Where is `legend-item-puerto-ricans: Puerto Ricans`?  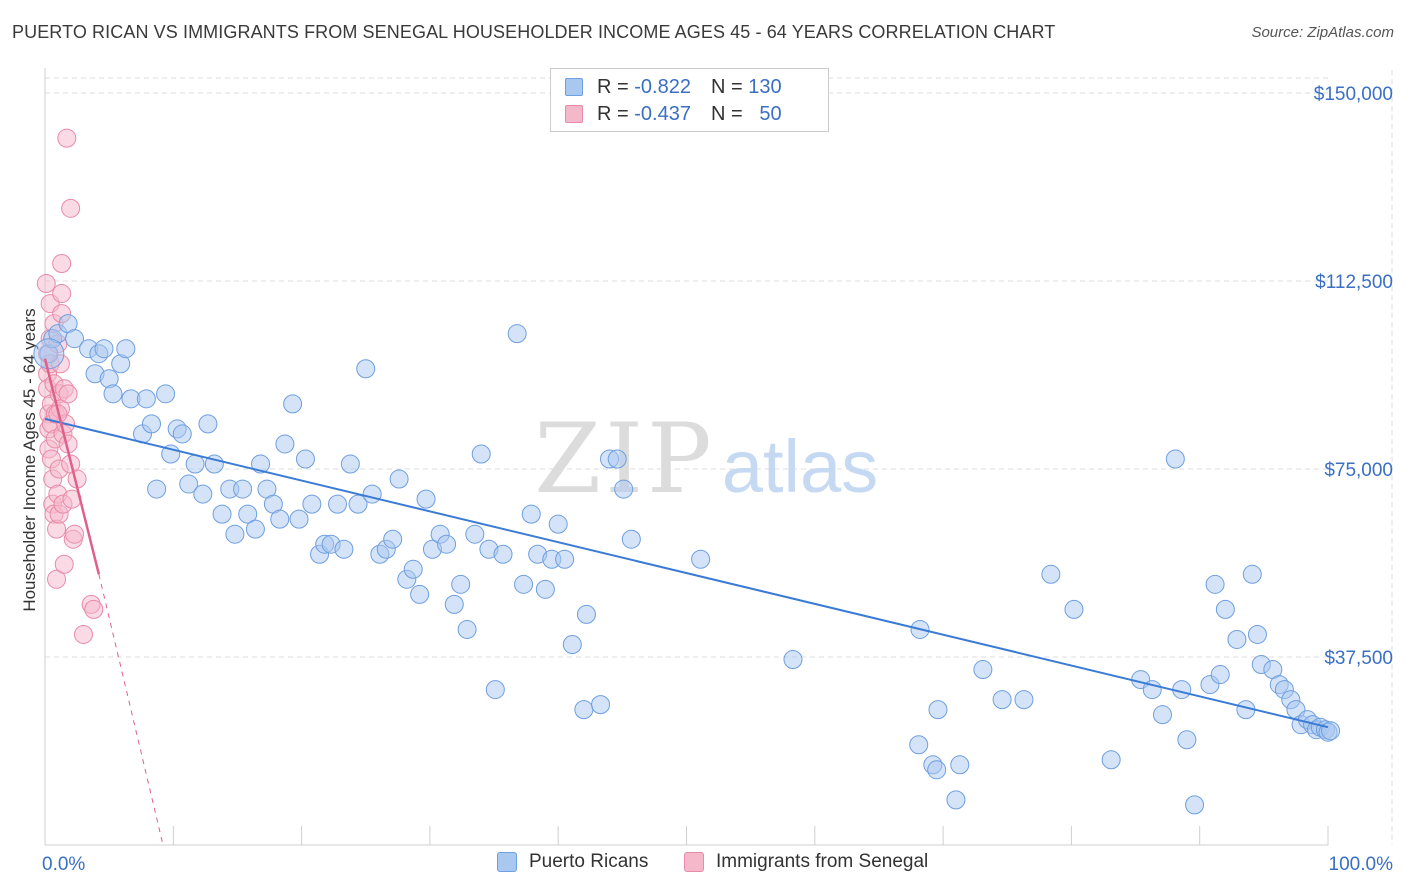
legend-item-puerto-ricans: Puerto Ricans is located at coordinates (572, 862).